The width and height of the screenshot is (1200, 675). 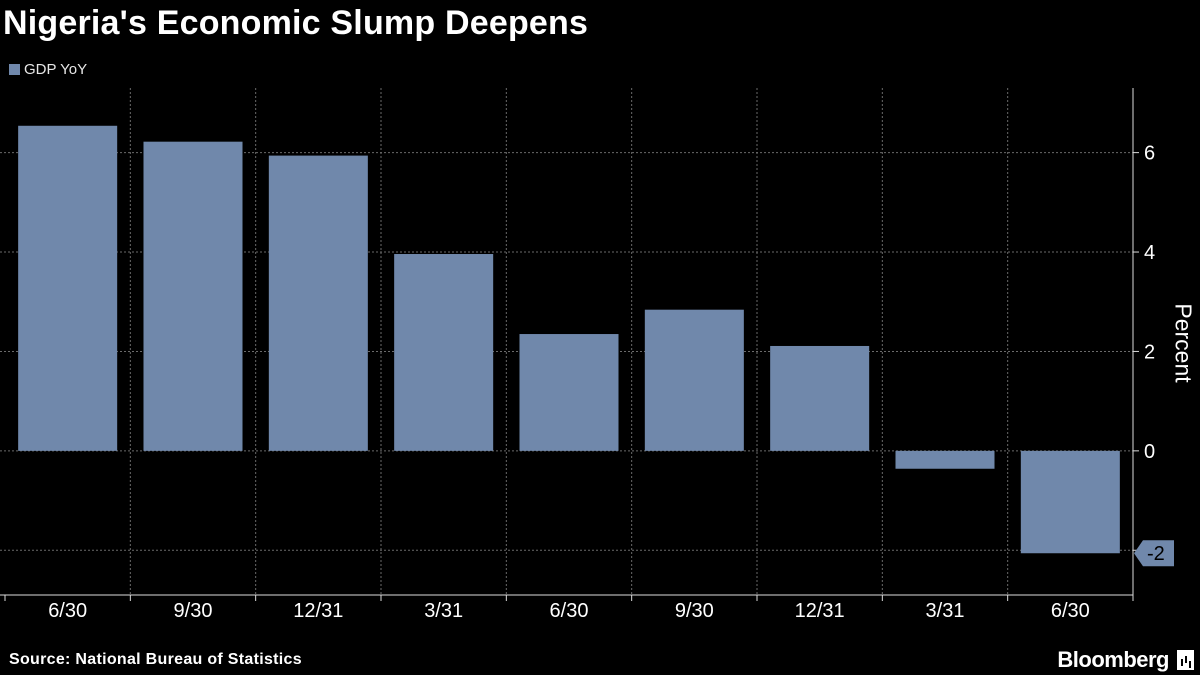 What do you see at coordinates (1149, 352) in the screenshot?
I see `y-tick-label: 2` at bounding box center [1149, 352].